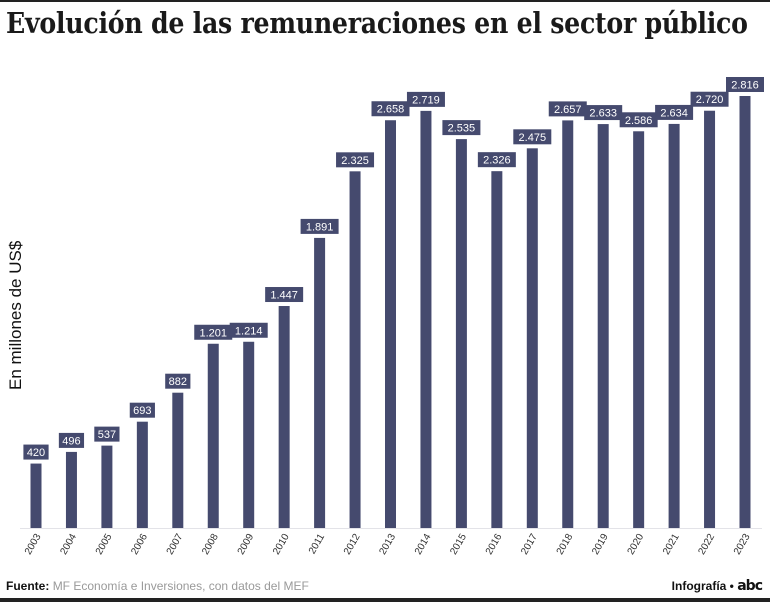  I want to click on data-label-2012: 2.325, so click(355, 161).